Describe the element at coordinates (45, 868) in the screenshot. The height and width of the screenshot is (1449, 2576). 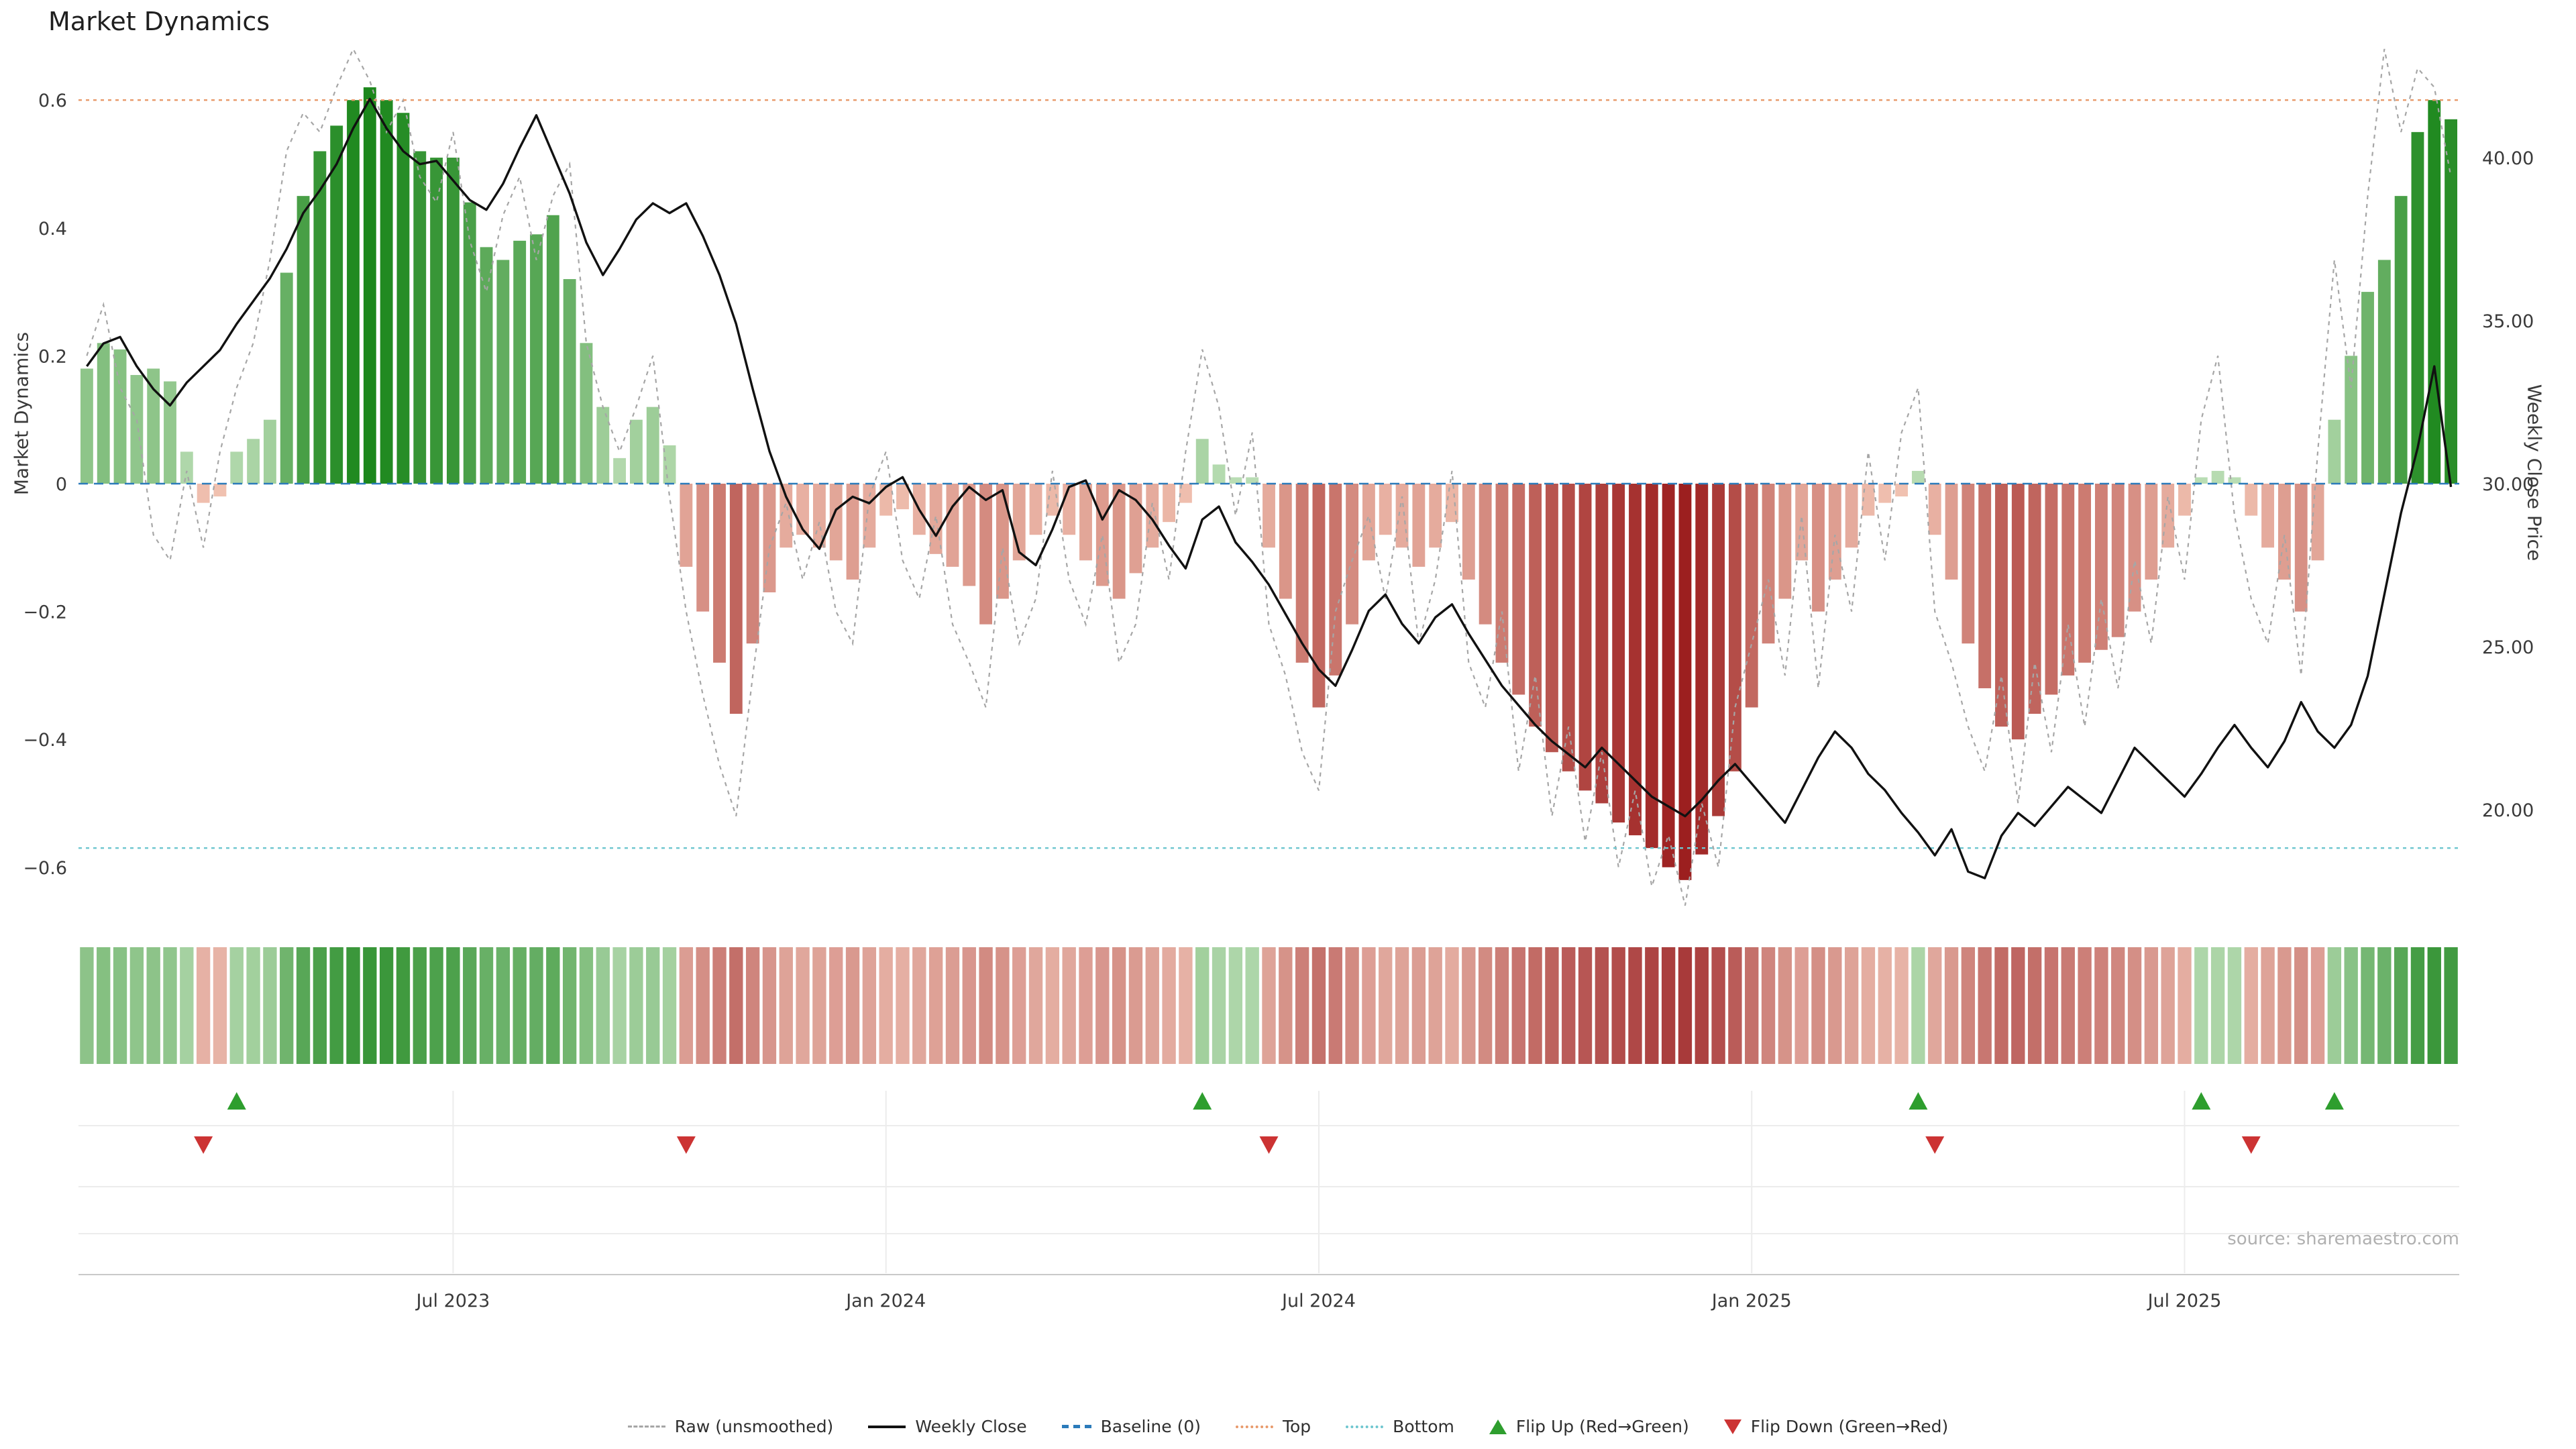
I see `y-left-tick-label: −0.6` at that location.